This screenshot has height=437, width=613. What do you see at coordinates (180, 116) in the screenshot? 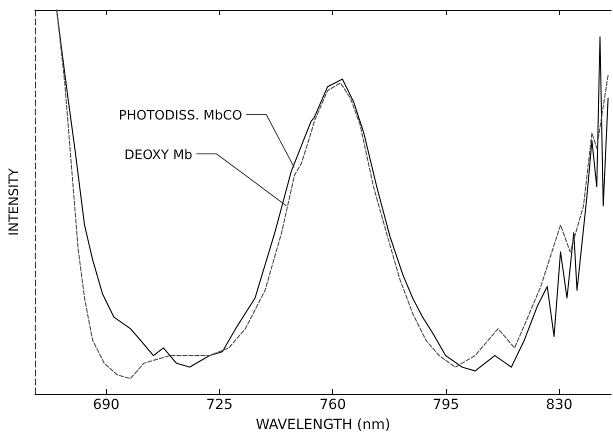
I see `annotation: PHOTODISS. MbCO` at bounding box center [180, 116].